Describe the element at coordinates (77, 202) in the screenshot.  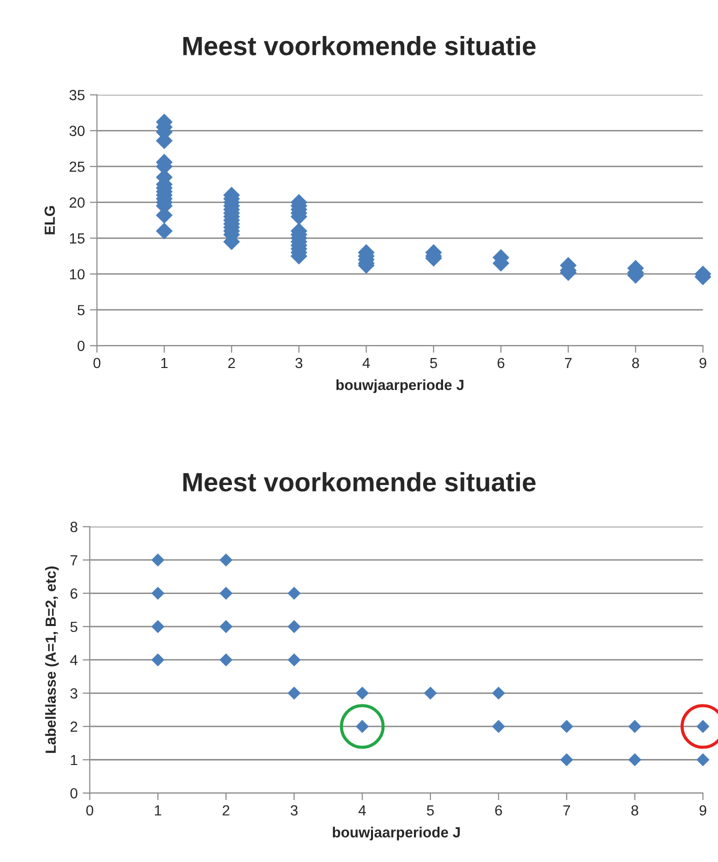
I see `y-tick-label: 20` at that location.